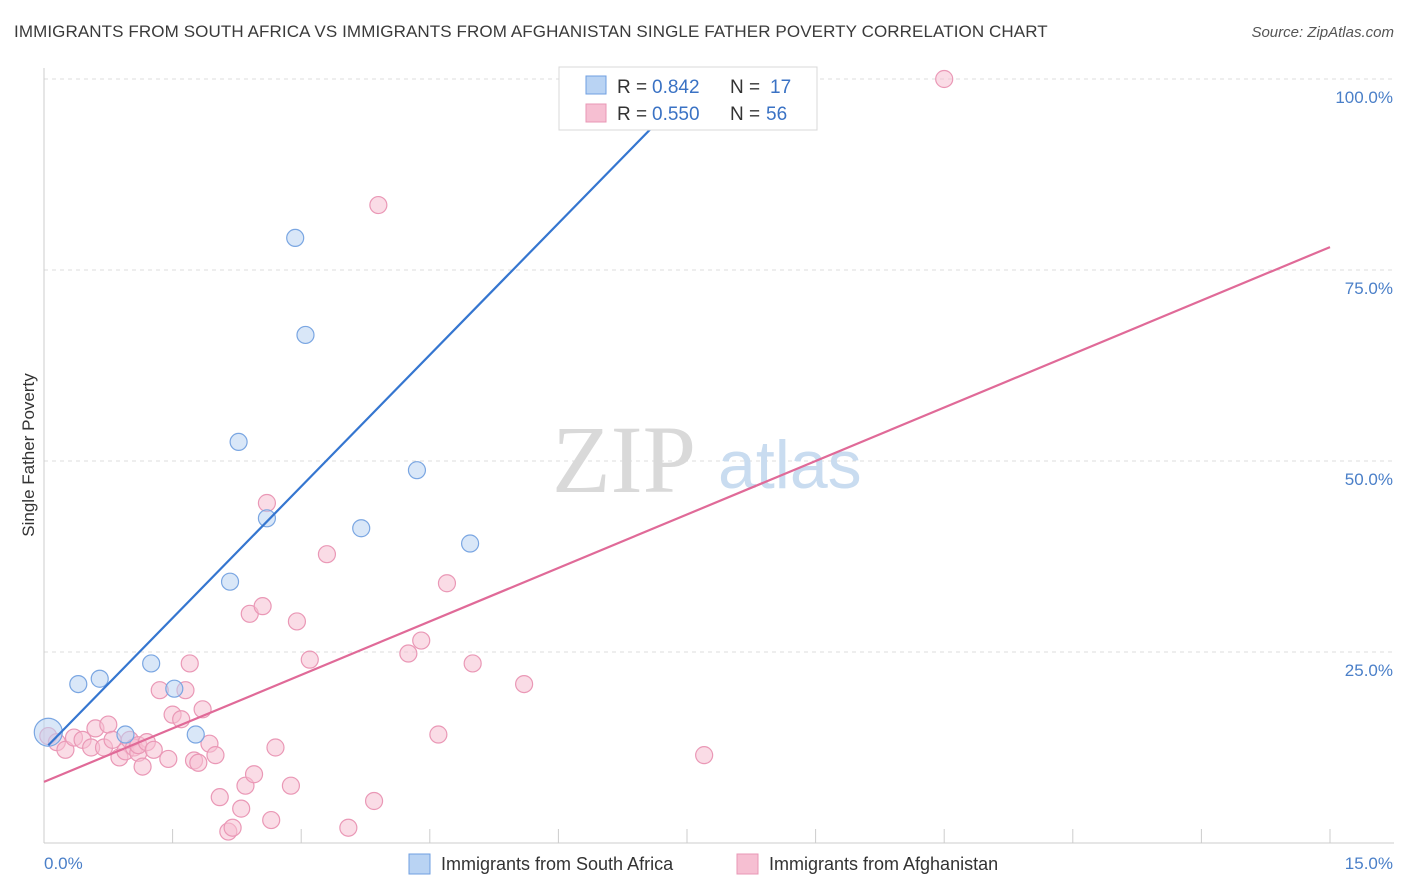  I want to click on watermark-atlas: atlas, so click(790, 465).